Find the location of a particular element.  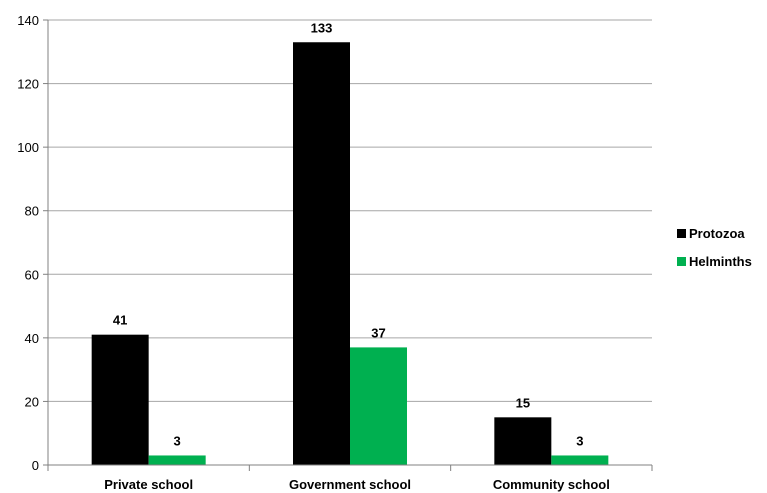

data-label: 37 is located at coordinates (378, 332).